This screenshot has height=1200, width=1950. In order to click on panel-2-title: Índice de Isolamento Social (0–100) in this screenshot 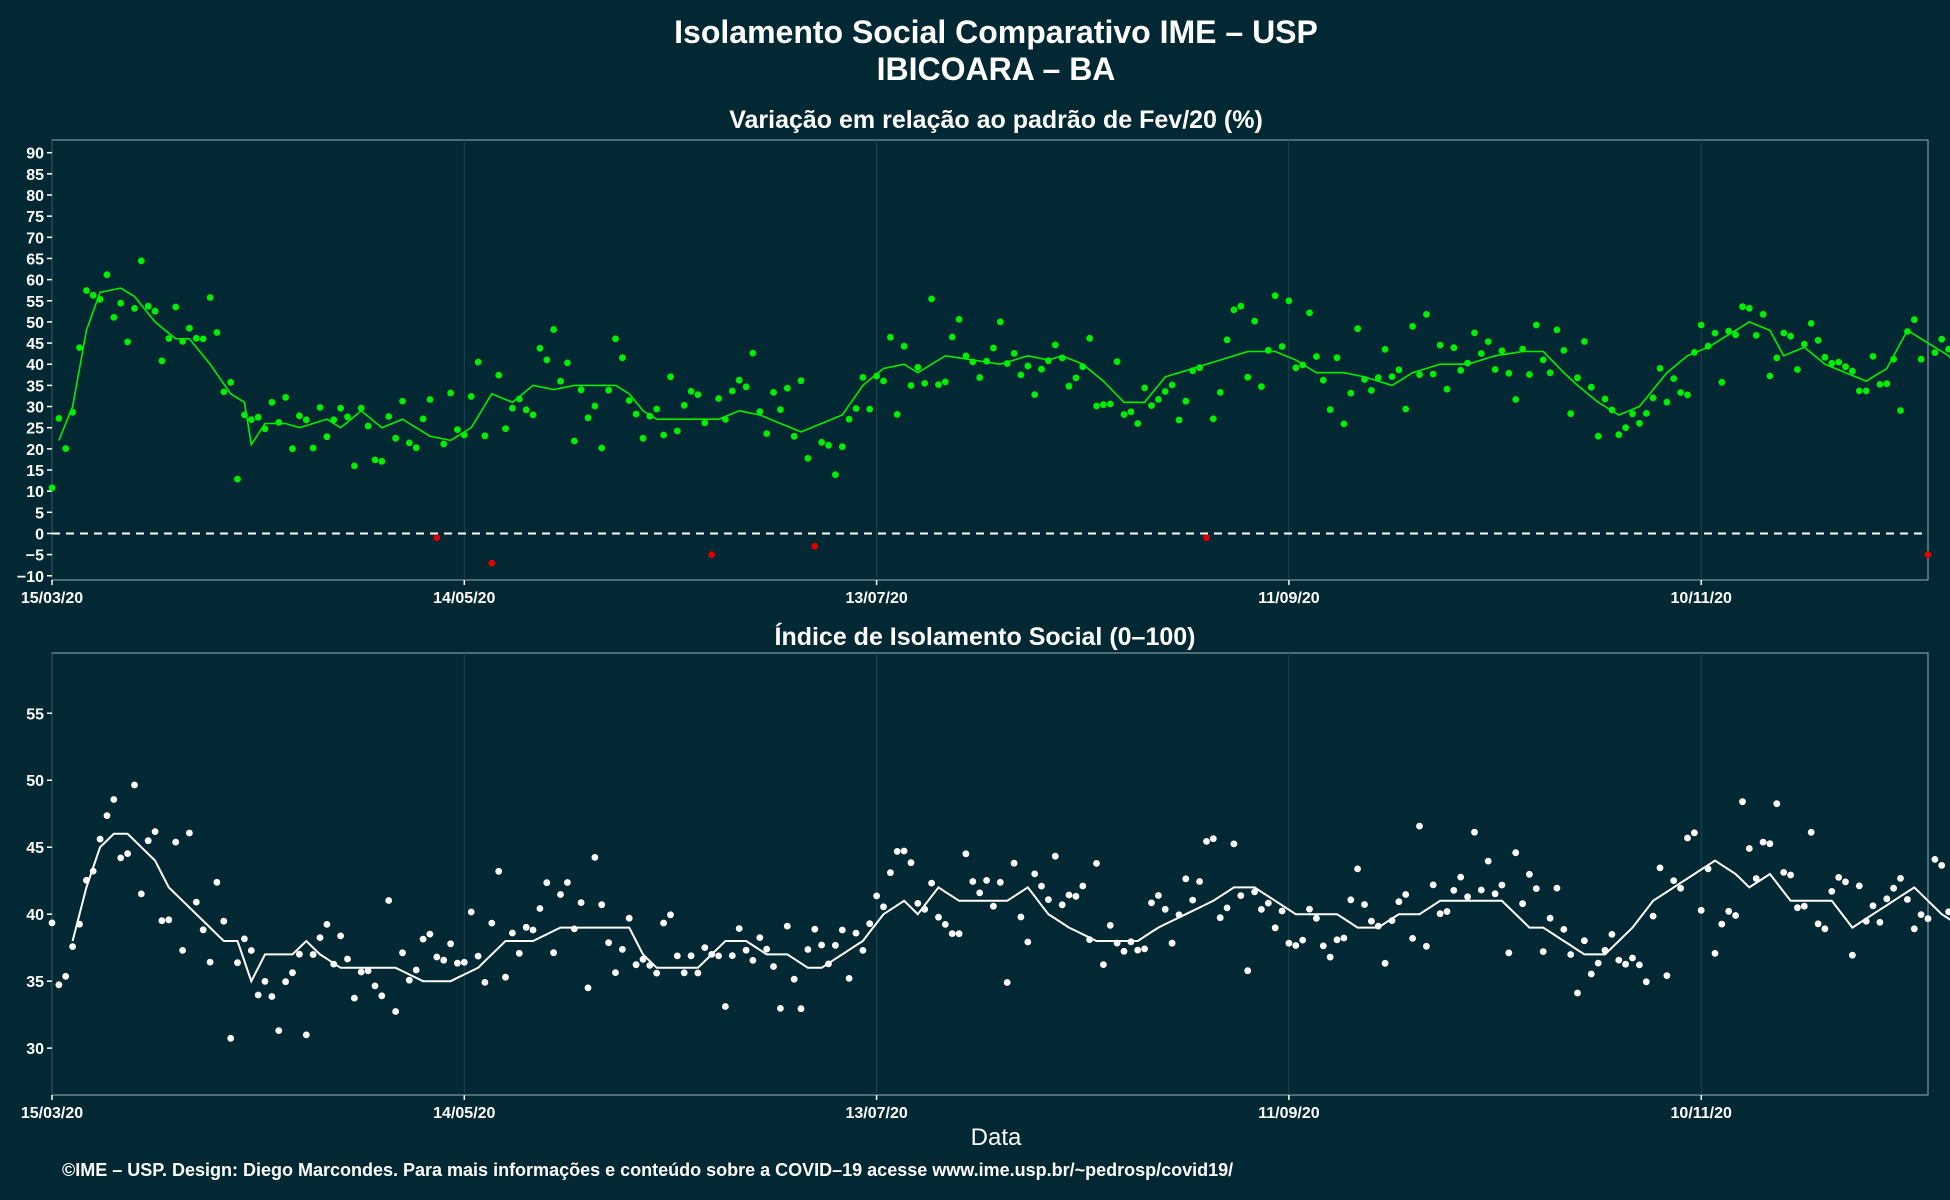, I will do `click(985, 636)`.